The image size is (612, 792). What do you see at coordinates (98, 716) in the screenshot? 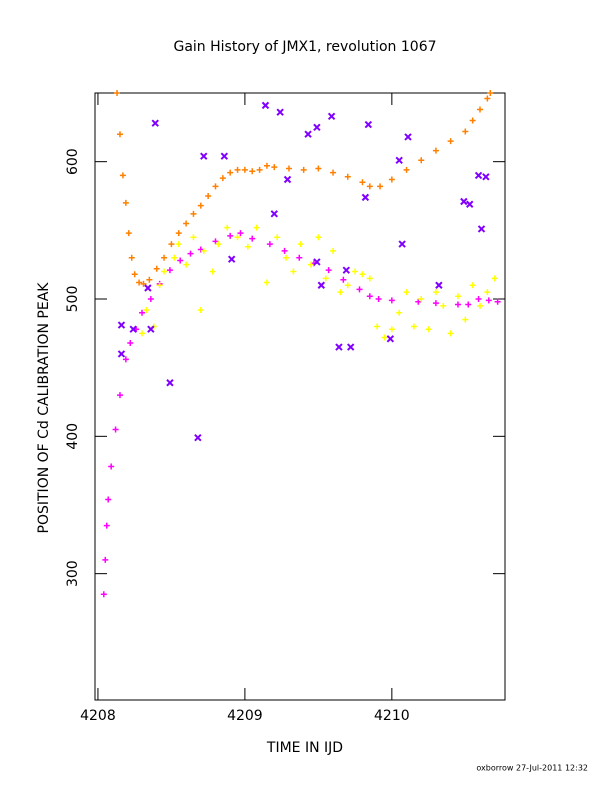
I see `x-tick-label: 4208` at bounding box center [98, 716].